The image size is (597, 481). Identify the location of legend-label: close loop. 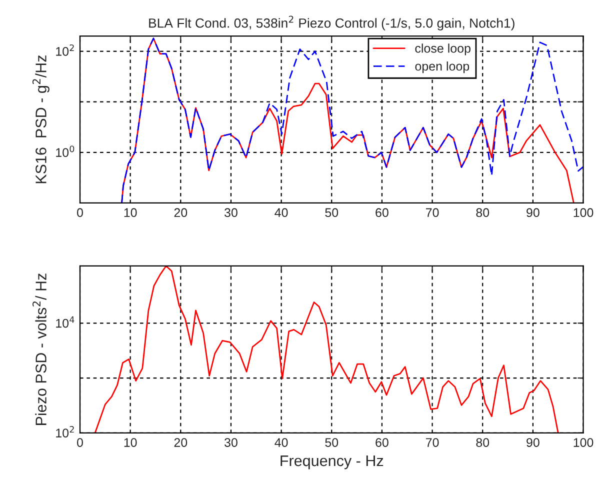
(442, 50).